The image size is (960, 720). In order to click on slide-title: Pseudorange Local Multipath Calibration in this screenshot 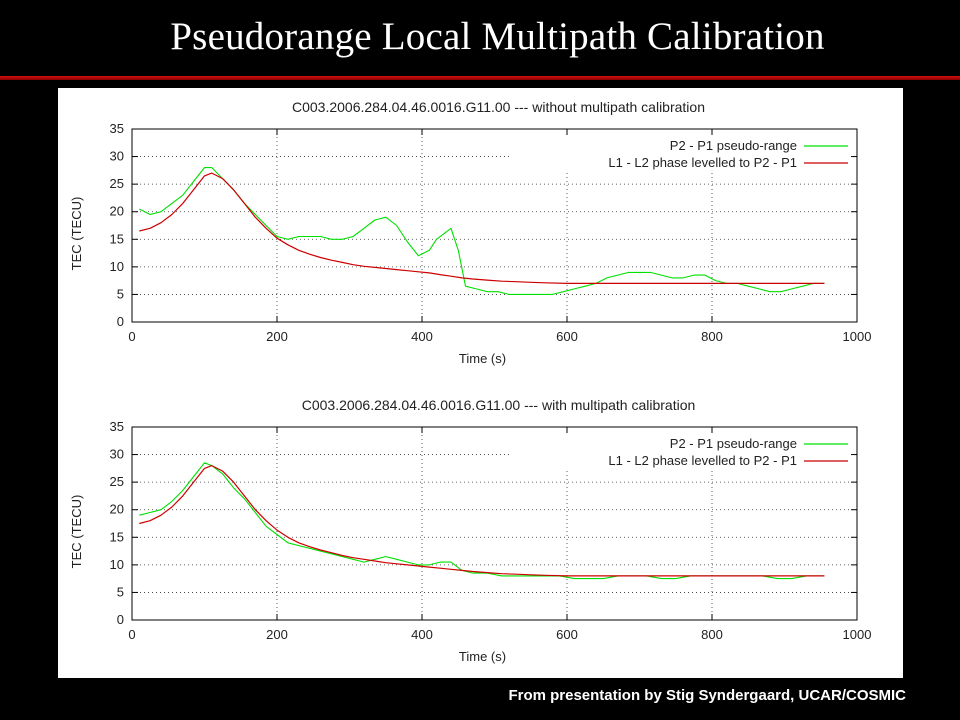, I will do `click(497, 36)`.